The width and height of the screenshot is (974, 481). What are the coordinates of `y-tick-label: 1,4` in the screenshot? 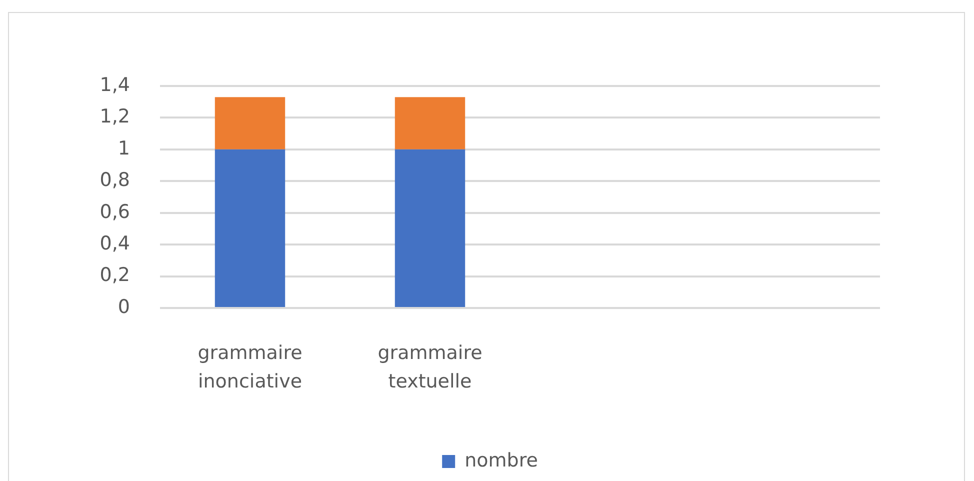 It's located at (115, 85).